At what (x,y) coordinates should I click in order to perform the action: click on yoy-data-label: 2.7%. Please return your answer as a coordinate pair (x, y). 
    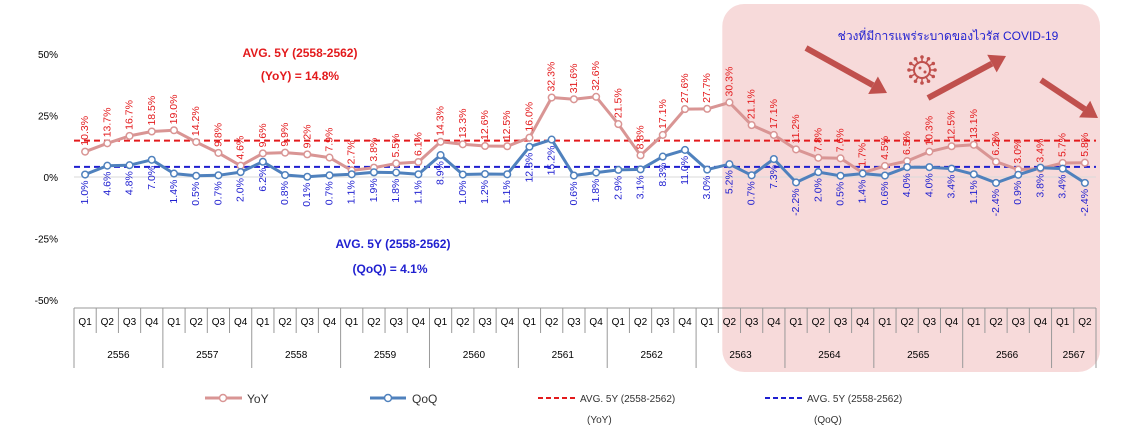
    Looking at the image, I should click on (352, 152).